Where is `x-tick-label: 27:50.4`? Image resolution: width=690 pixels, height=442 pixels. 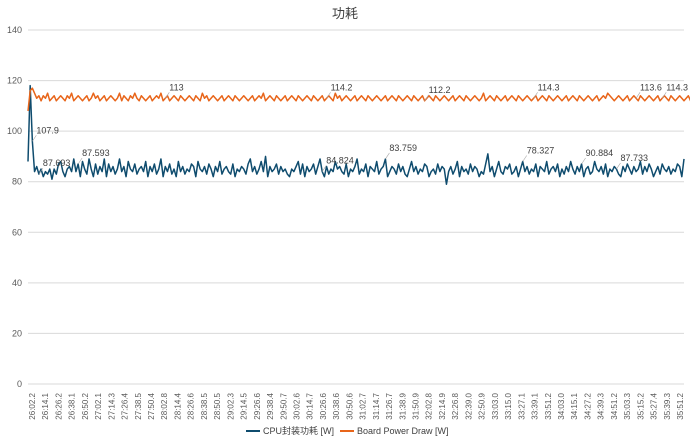
x-tick-label: 27:50.4 is located at coordinates (151, 405).